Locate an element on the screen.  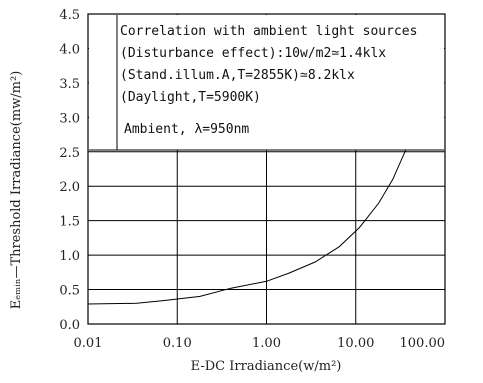
y-tick-label: 3.5 is located at coordinates (69, 84).